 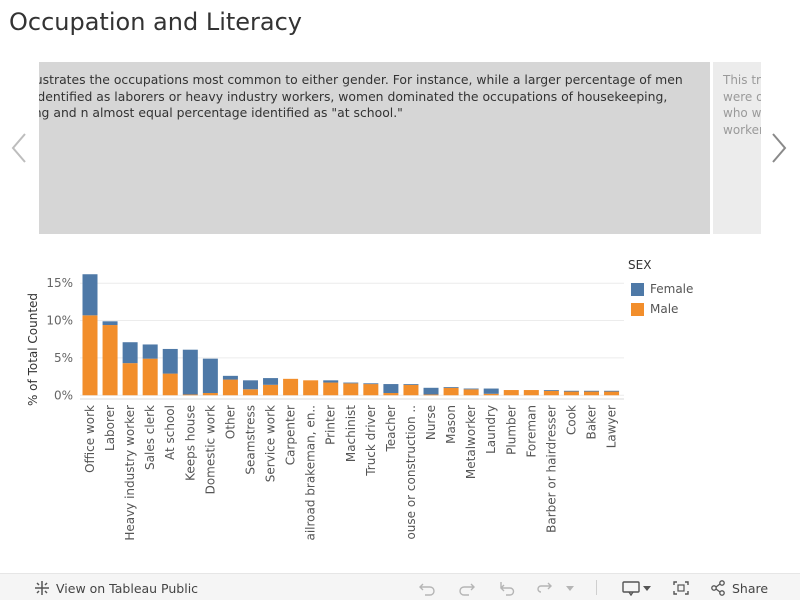 What do you see at coordinates (156, 22) in the screenshot?
I see `page-title: Occupation and Literacy` at bounding box center [156, 22].